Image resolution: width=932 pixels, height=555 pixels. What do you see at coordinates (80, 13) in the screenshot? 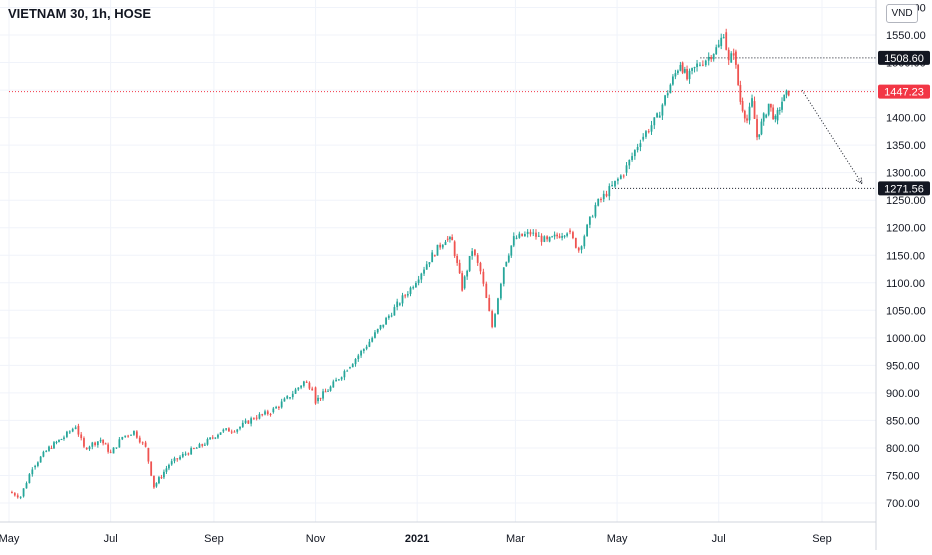
I see `chart-title: VIETNAM 30, 1h, HOSE` at bounding box center [80, 13].